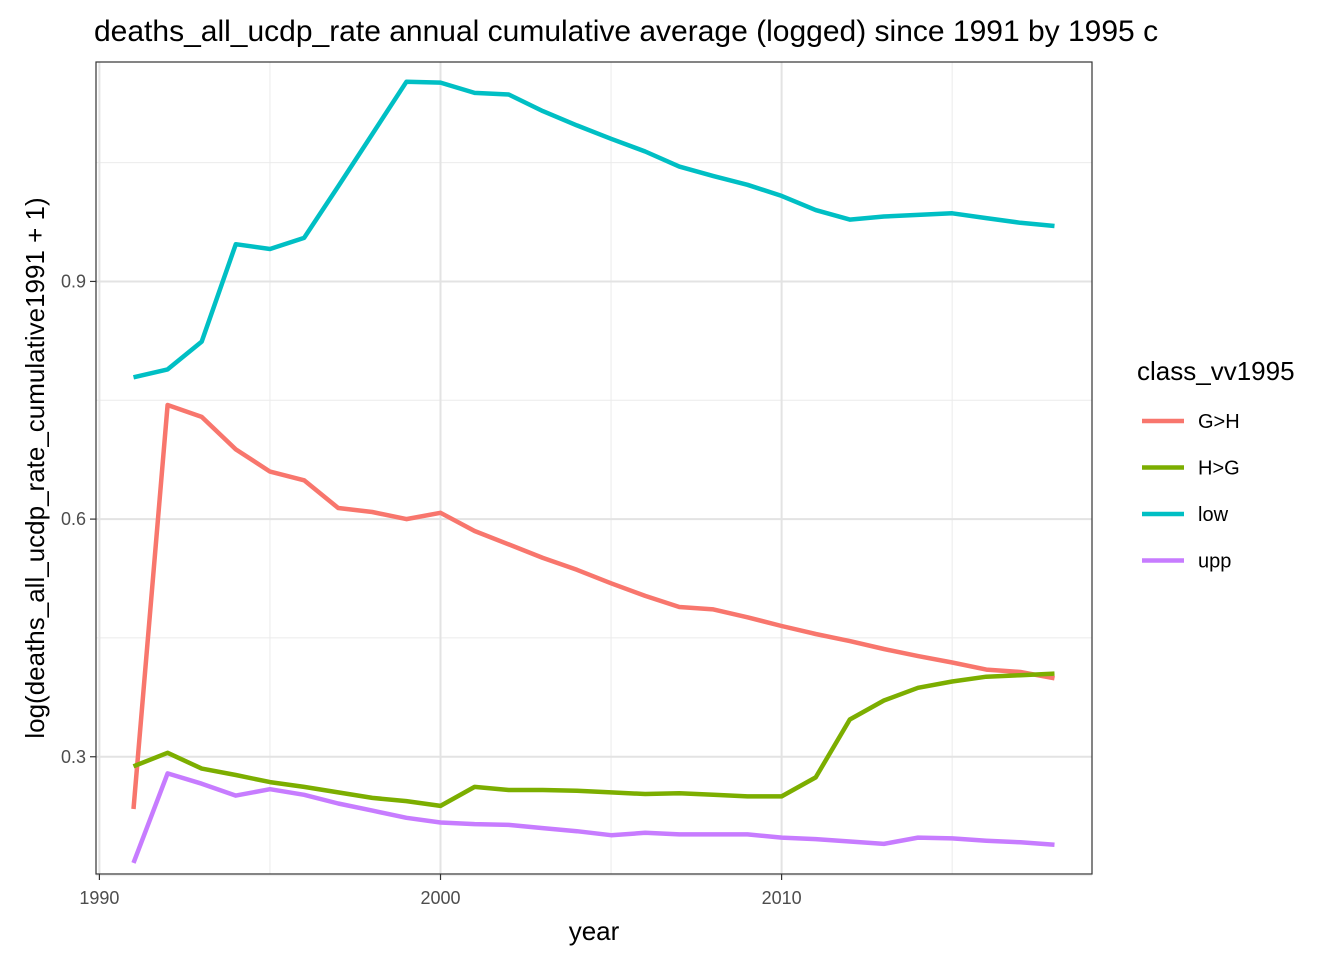  I want to click on x-axis-title: year, so click(594, 931).